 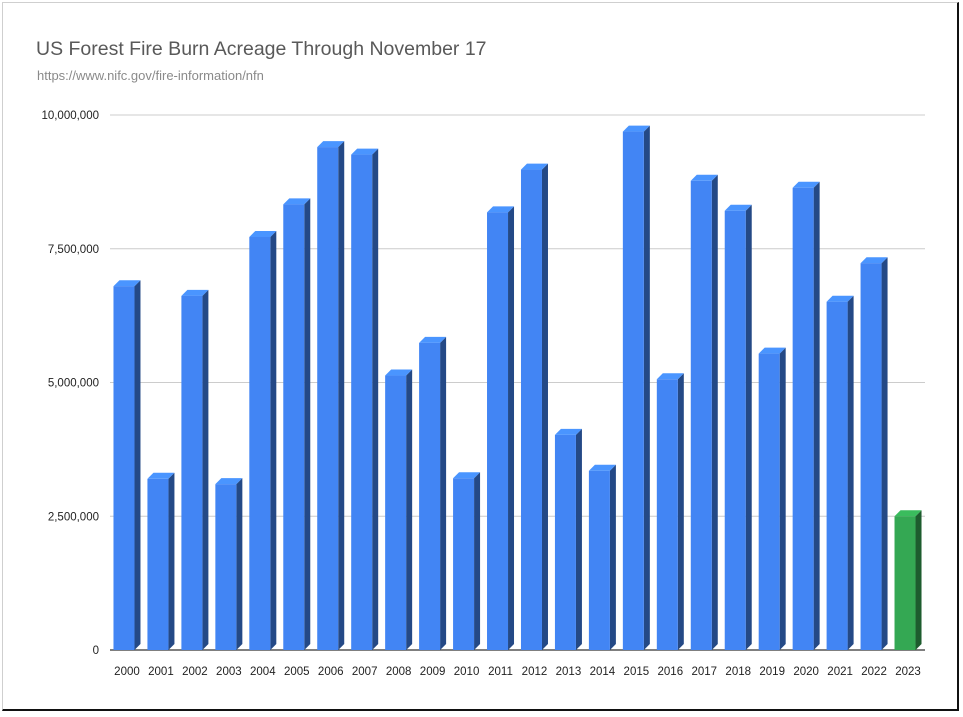 I want to click on bar-2006, so click(x=331, y=395).